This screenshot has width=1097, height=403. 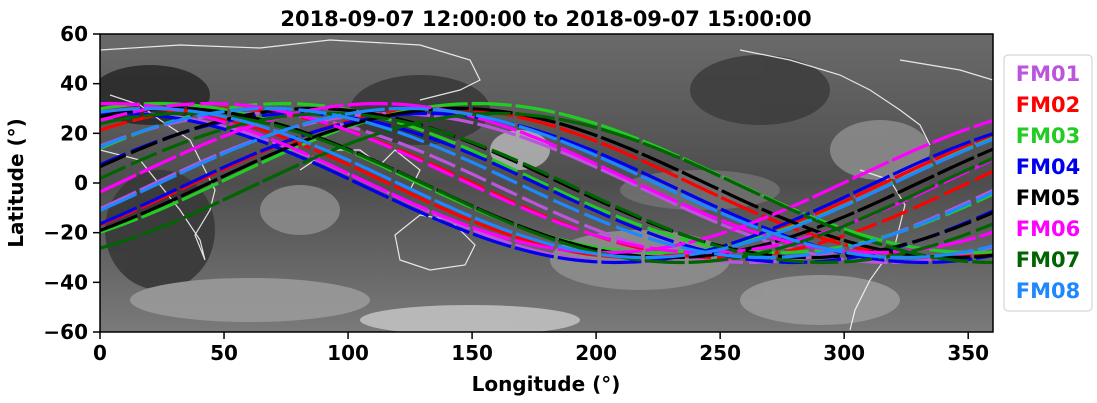 What do you see at coordinates (74, 84) in the screenshot?
I see `y-tick-label: 40` at bounding box center [74, 84].